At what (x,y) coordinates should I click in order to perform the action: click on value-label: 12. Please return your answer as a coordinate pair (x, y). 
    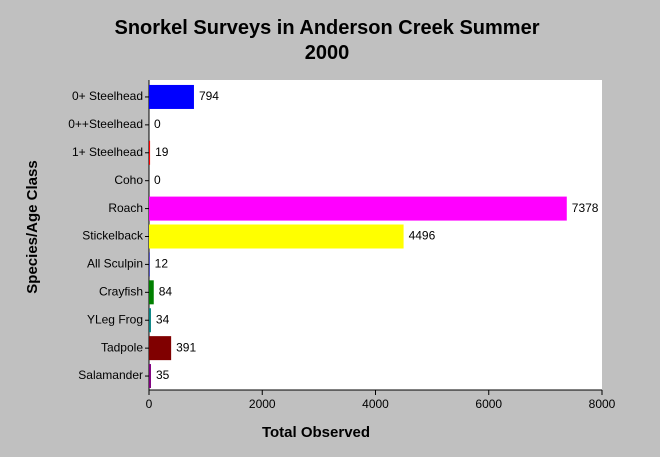
    Looking at the image, I should click on (162, 264).